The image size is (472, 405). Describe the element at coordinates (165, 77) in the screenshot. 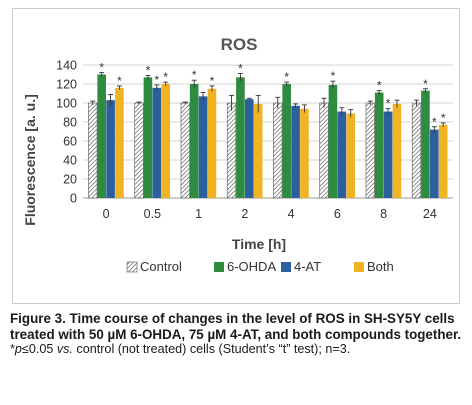

I see `significance-star-Both-0.5: *` at that location.